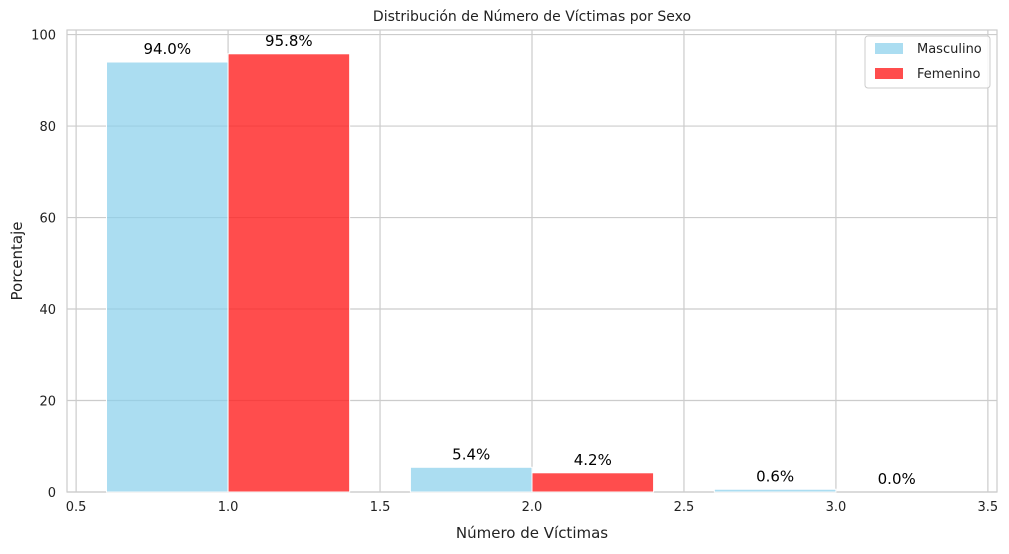 The width and height of the screenshot is (1009, 554). I want to click on x-tick-label: 2.5, so click(684, 507).